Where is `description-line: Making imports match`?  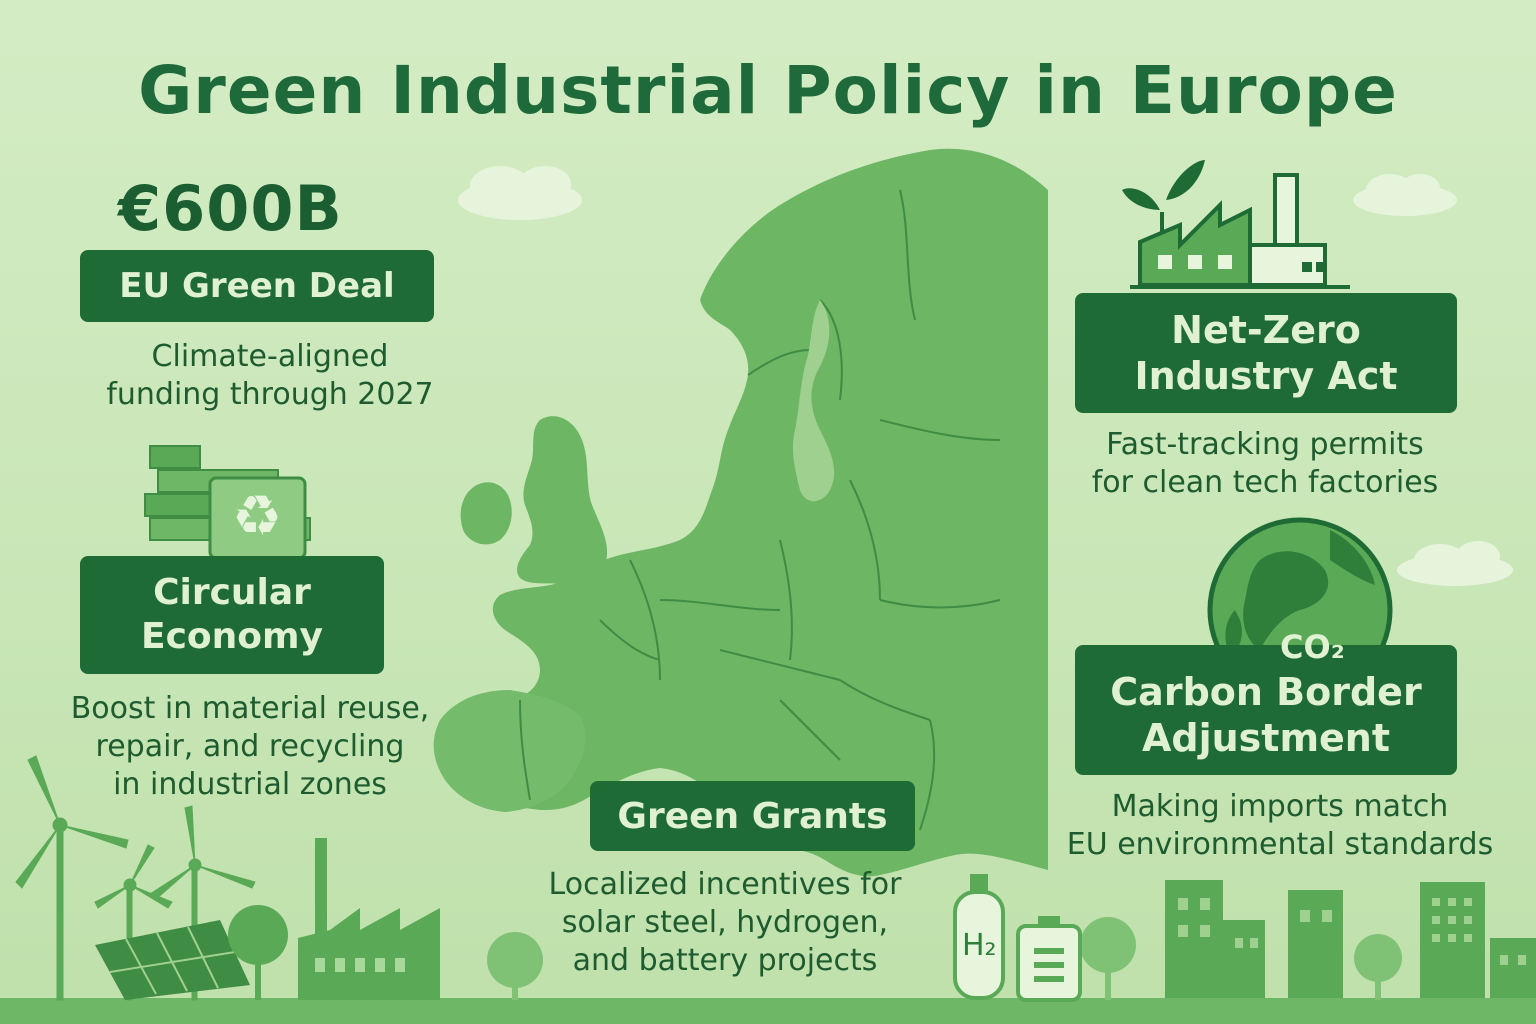
description-line: Making imports match is located at coordinates (1280, 806).